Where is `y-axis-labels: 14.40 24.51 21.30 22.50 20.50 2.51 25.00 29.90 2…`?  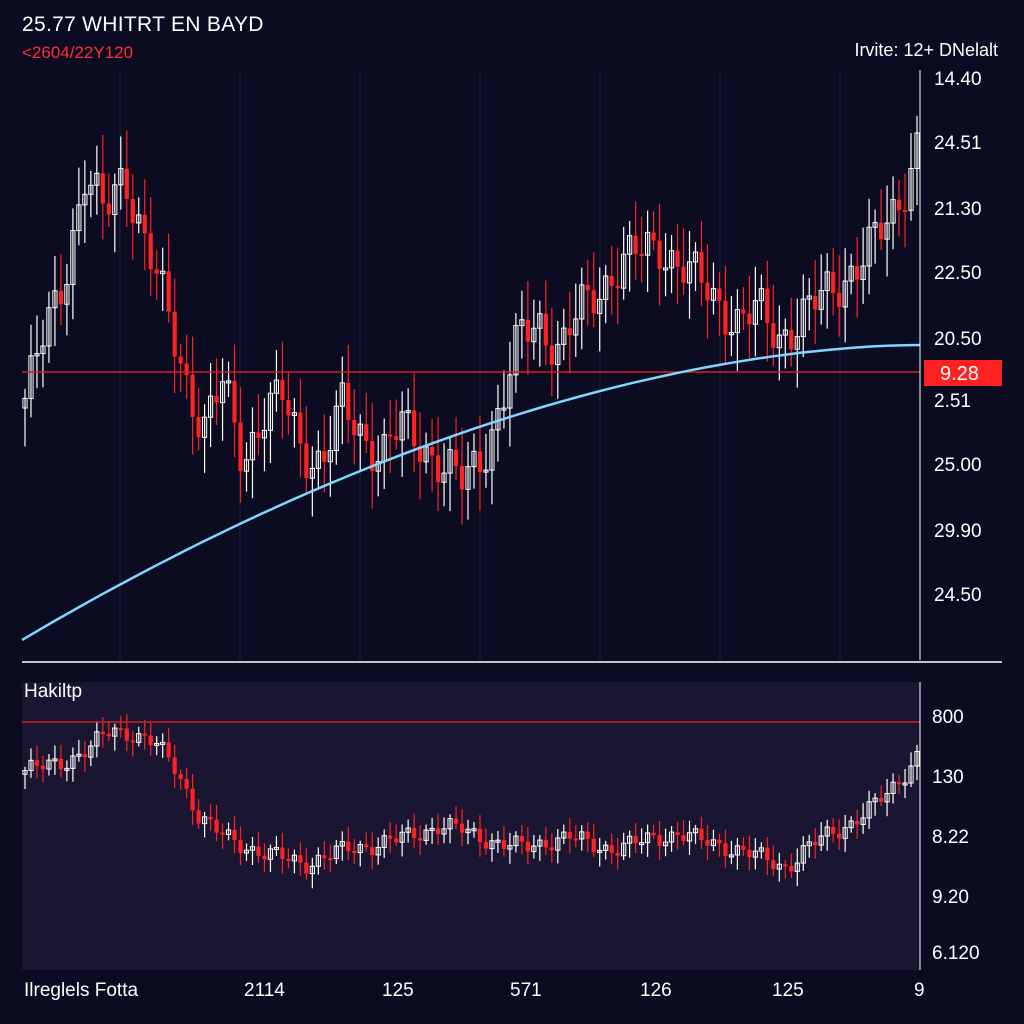 y-axis-labels: 14.40 24.51 21.30 22.50 20.50 2.51 25.00 29.90 2… is located at coordinates (958, 337).